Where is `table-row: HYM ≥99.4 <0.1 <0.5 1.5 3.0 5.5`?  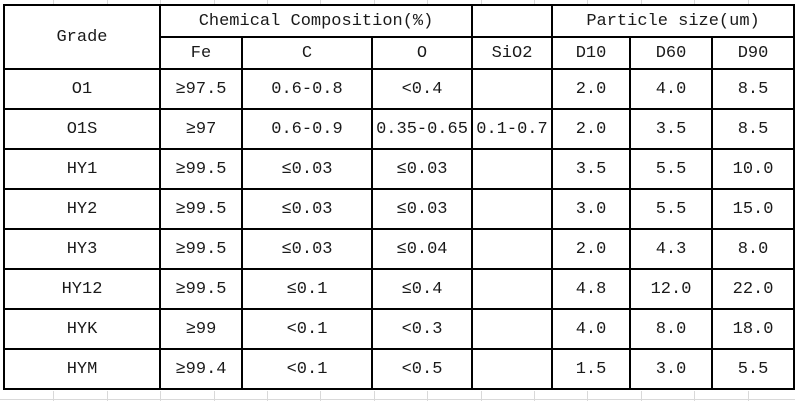
table-row: HYM ≥99.4 <0.1 <0.5 1.5 3.0 5.5 is located at coordinates (399, 369).